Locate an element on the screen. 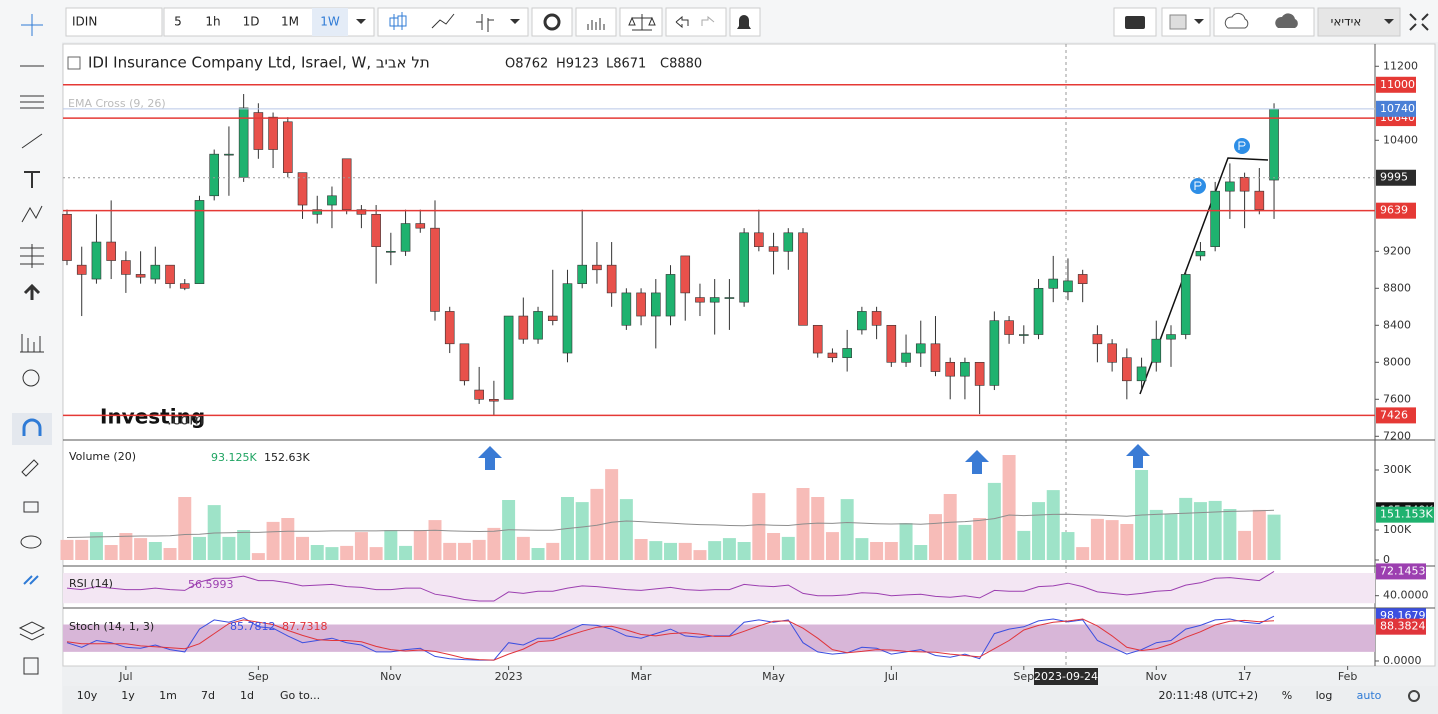 The height and width of the screenshot is (714, 1438). magnet-tool is located at coordinates (32, 427).